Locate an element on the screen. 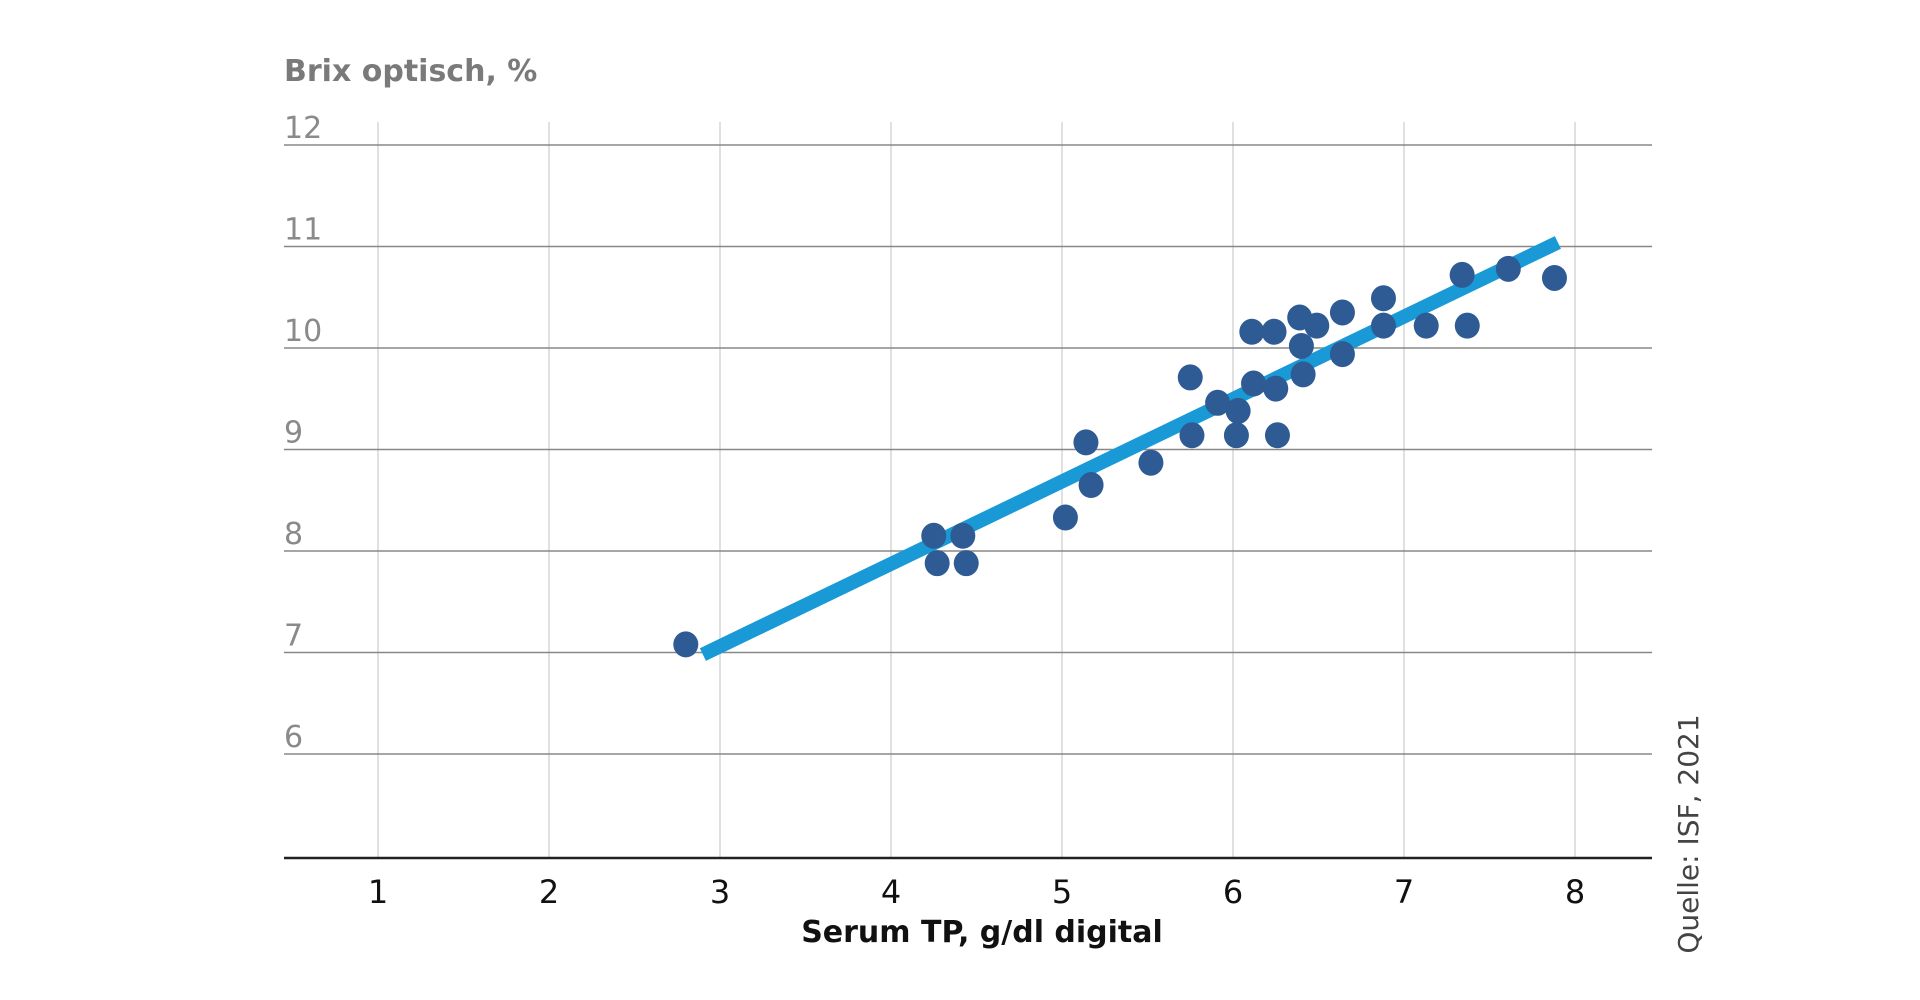 The width and height of the screenshot is (1920, 1000). y-axis-label: Brix optisch, % is located at coordinates (410, 71).